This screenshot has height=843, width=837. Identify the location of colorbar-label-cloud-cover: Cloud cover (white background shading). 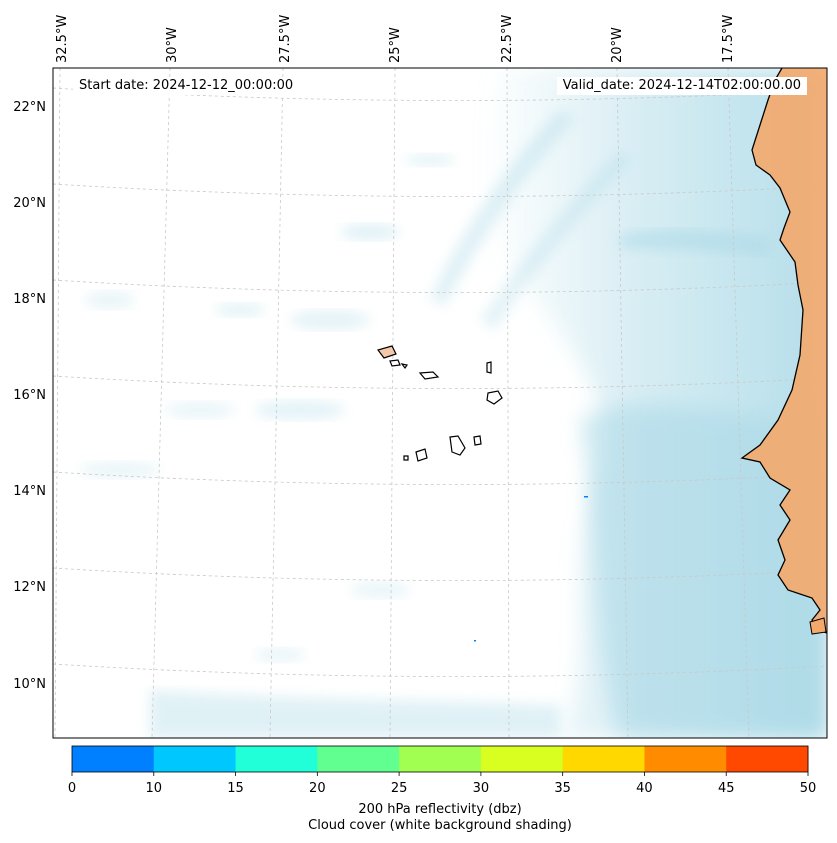
(440, 825).